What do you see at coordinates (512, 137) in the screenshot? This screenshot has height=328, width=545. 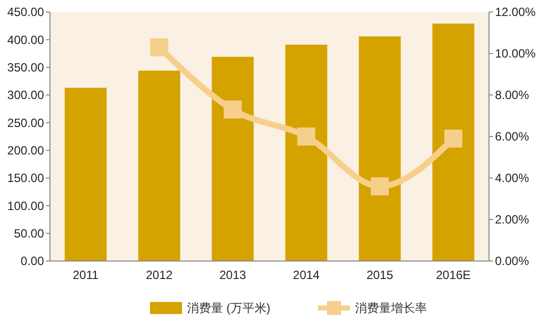 I see `y2-tick-label: 6.00%` at bounding box center [512, 137].